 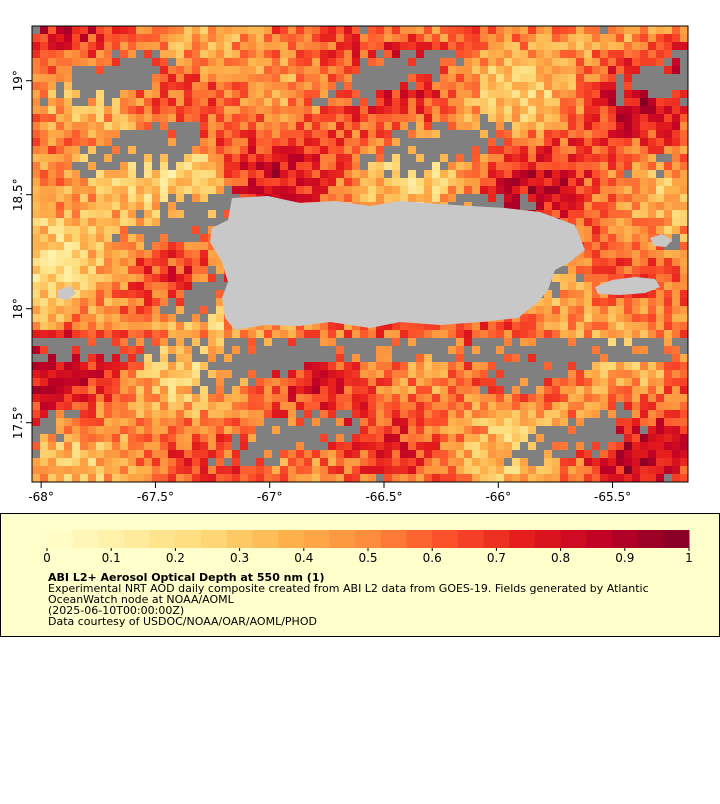 What do you see at coordinates (239, 558) in the screenshot?
I see `colorbar-tick-label: 0.3` at bounding box center [239, 558].